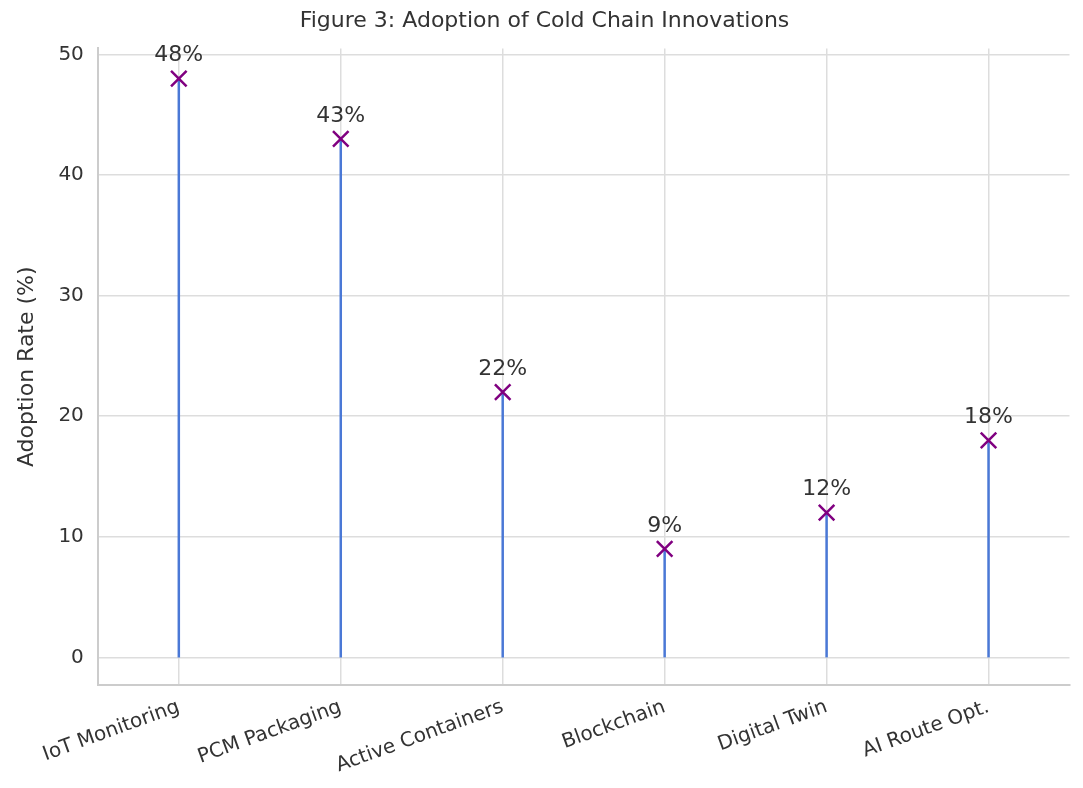 The height and width of the screenshot is (788, 1083). Describe the element at coordinates (827, 488) in the screenshot. I see `data-label: 12%` at that location.